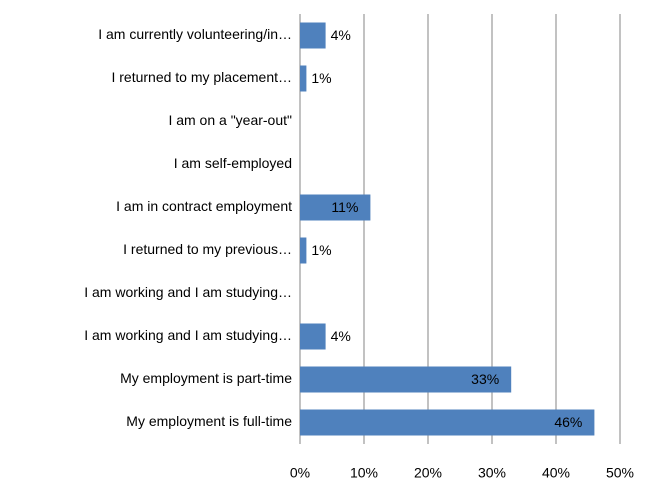 The image size is (650, 492). What do you see at coordinates (230, 120) in the screenshot?
I see `y-tick-label: I am on a "year-out"` at bounding box center [230, 120].